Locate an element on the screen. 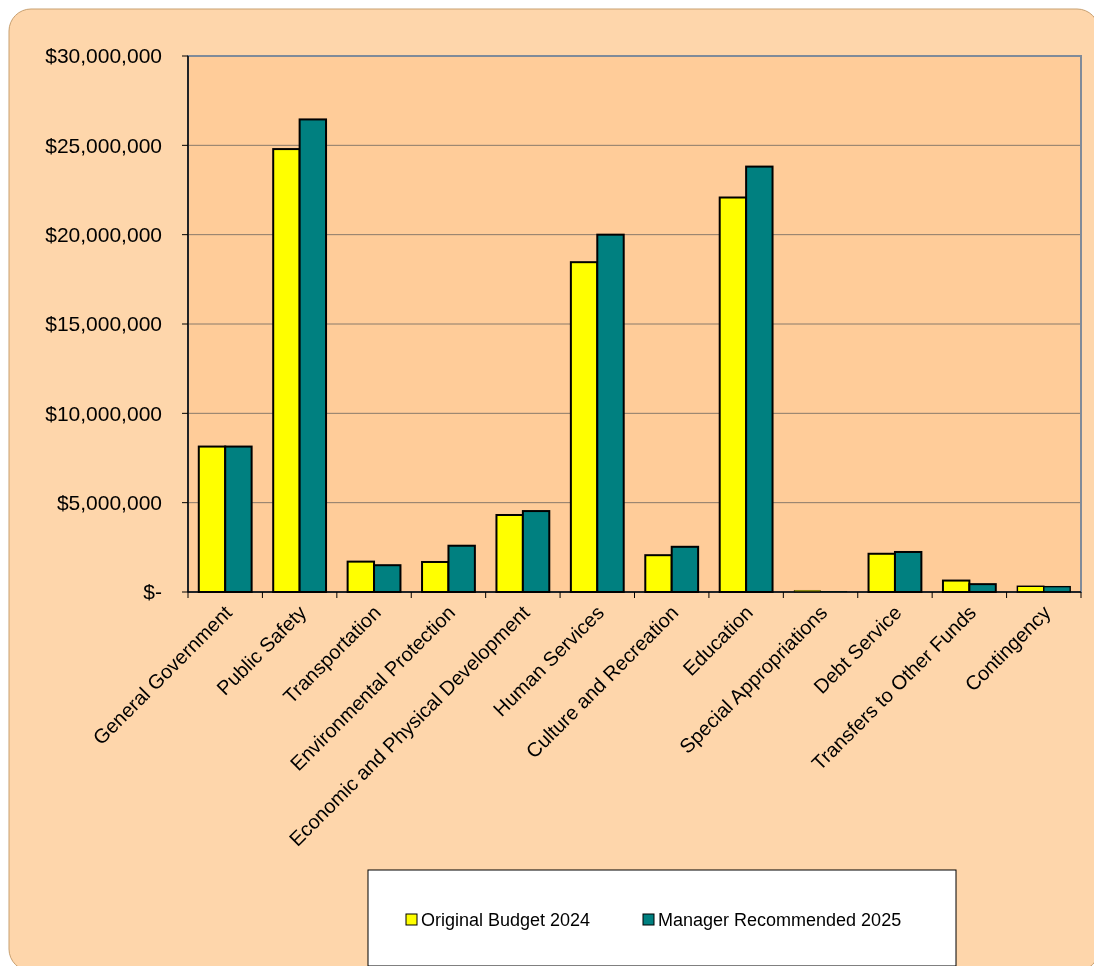 This screenshot has height=966, width=1094. legend-label: Manager Recommended 2025 is located at coordinates (780, 920).